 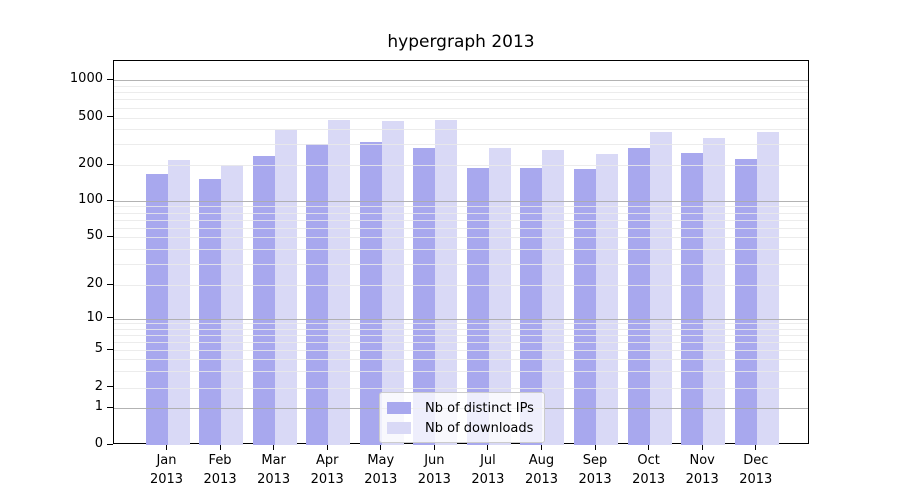 What do you see at coordinates (648, 460) in the screenshot?
I see `x-tick-month: Oct` at bounding box center [648, 460].